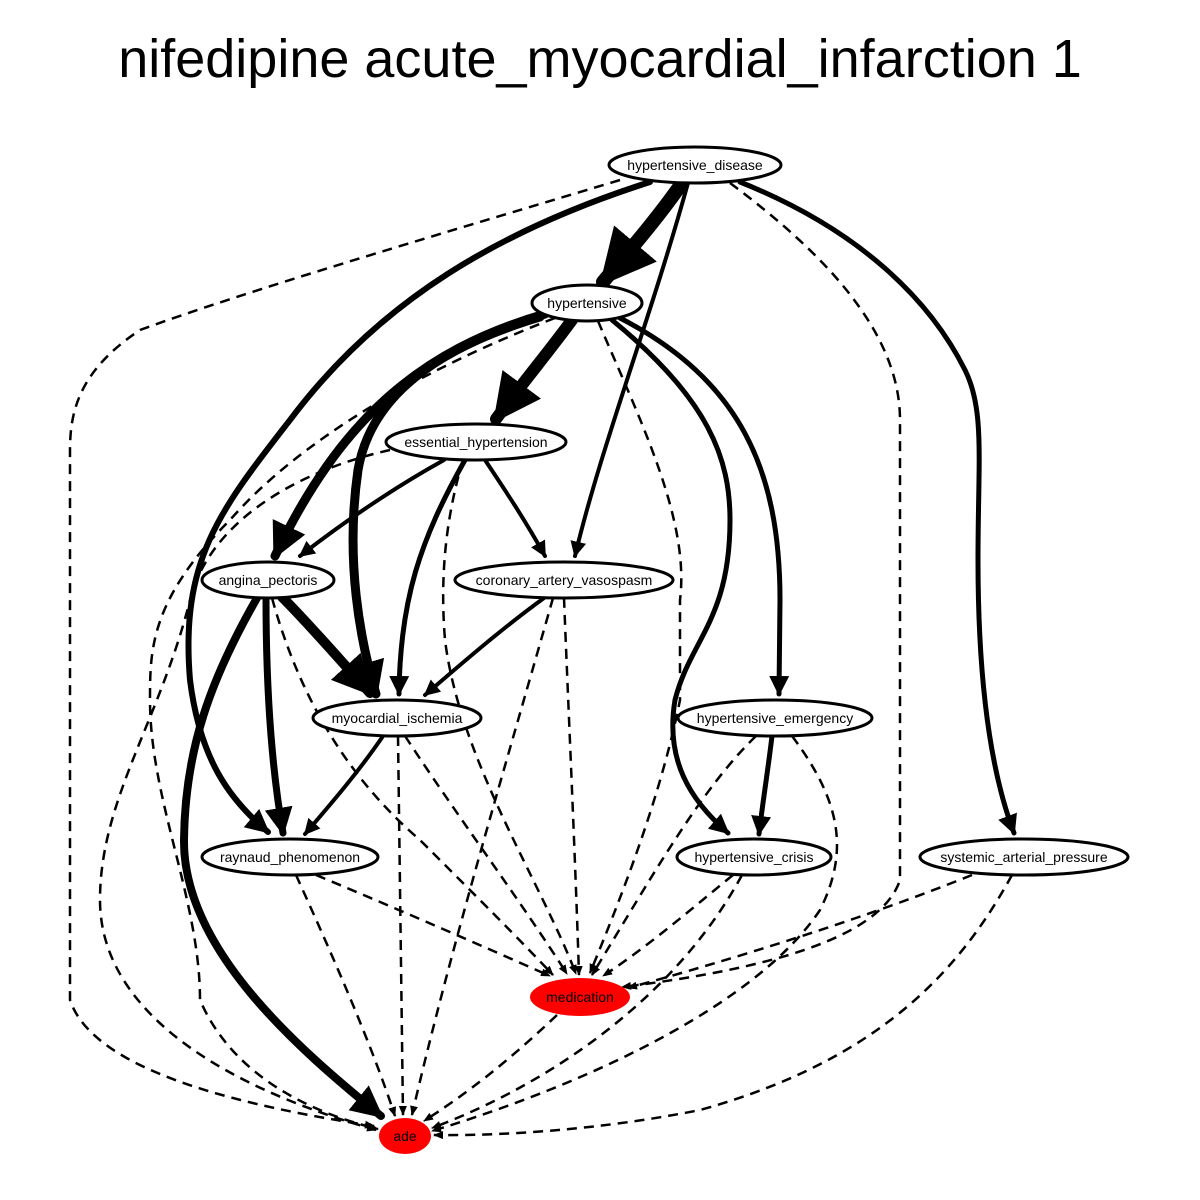  I want to click on edge-angina_pectoris-to-ade, so click(282, 857).